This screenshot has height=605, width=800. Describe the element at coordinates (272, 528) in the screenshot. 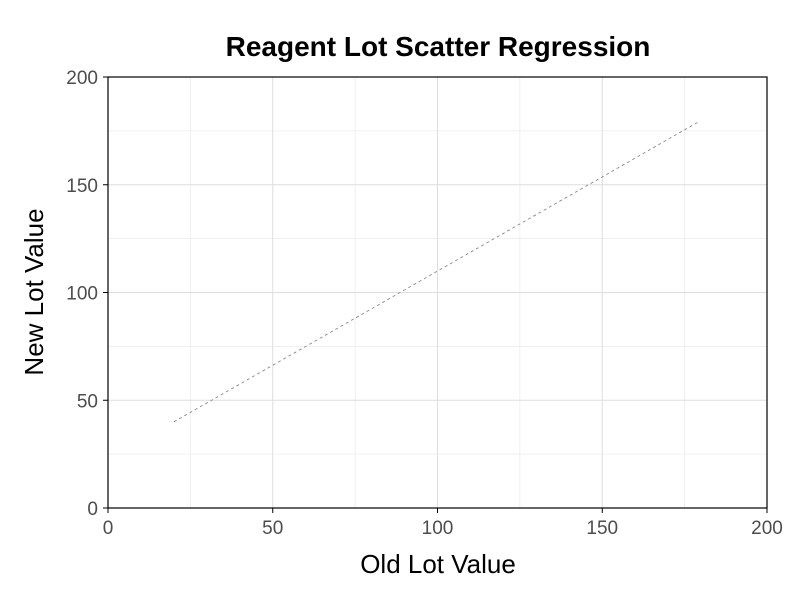

I see `x-tick-label: 50` at that location.